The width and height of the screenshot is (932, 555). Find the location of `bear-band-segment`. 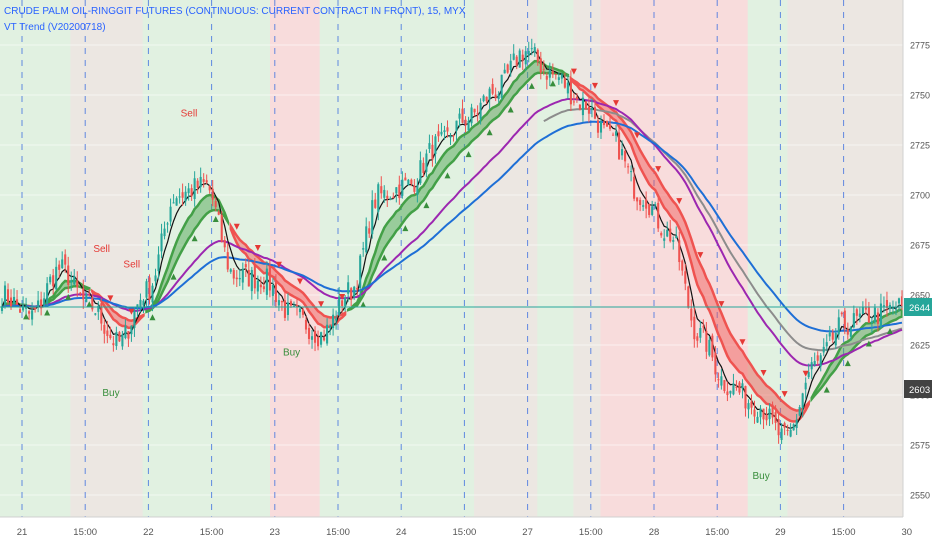

bear-band-segment is located at coordinates (118, 309).